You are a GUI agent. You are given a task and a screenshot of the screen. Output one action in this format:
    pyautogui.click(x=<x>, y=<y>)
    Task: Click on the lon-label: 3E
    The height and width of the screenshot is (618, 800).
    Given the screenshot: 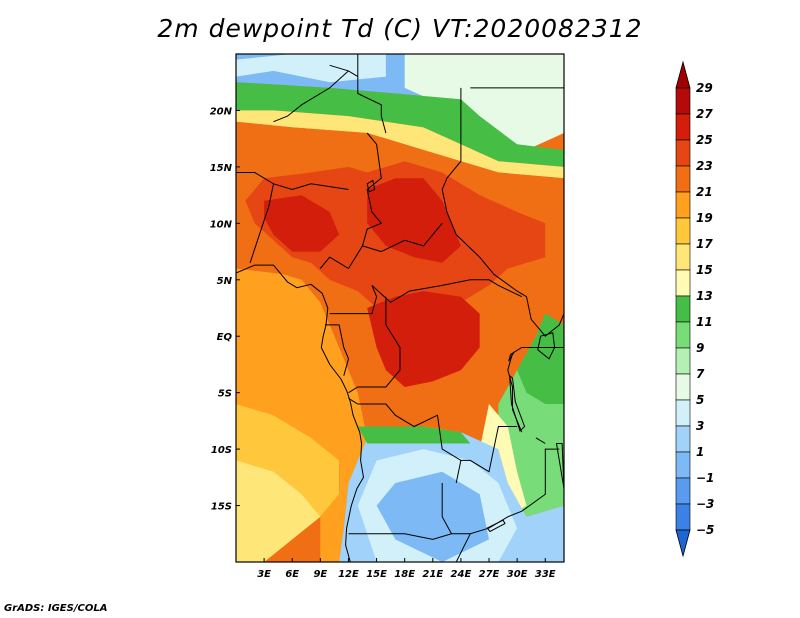 What is the action you would take?
    pyautogui.click(x=264, y=574)
    